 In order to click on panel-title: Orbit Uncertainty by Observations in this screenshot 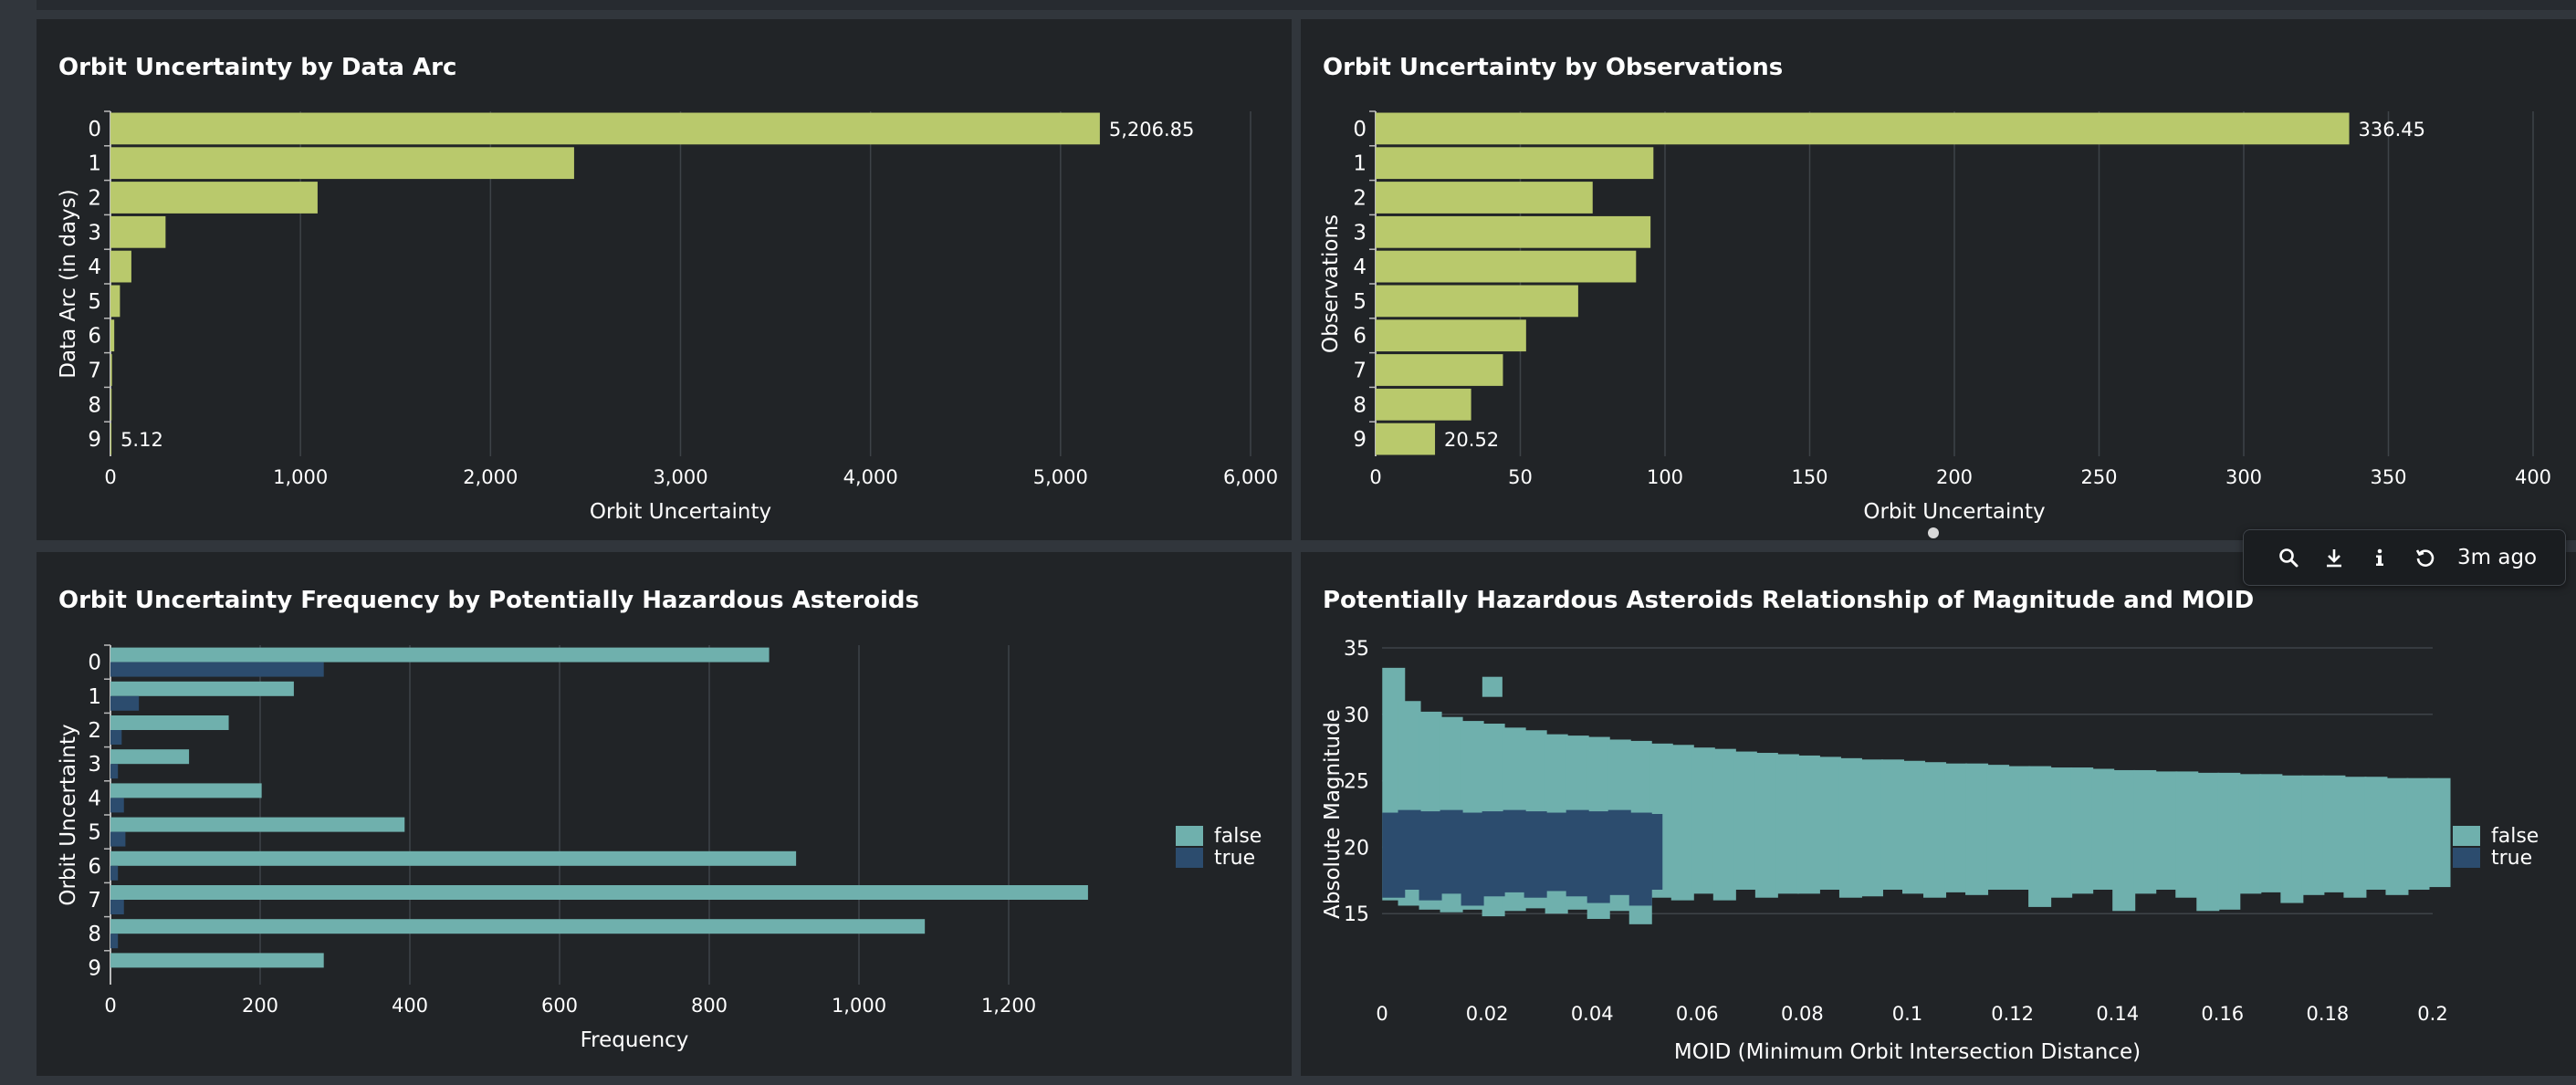, I will do `click(1554, 67)`.